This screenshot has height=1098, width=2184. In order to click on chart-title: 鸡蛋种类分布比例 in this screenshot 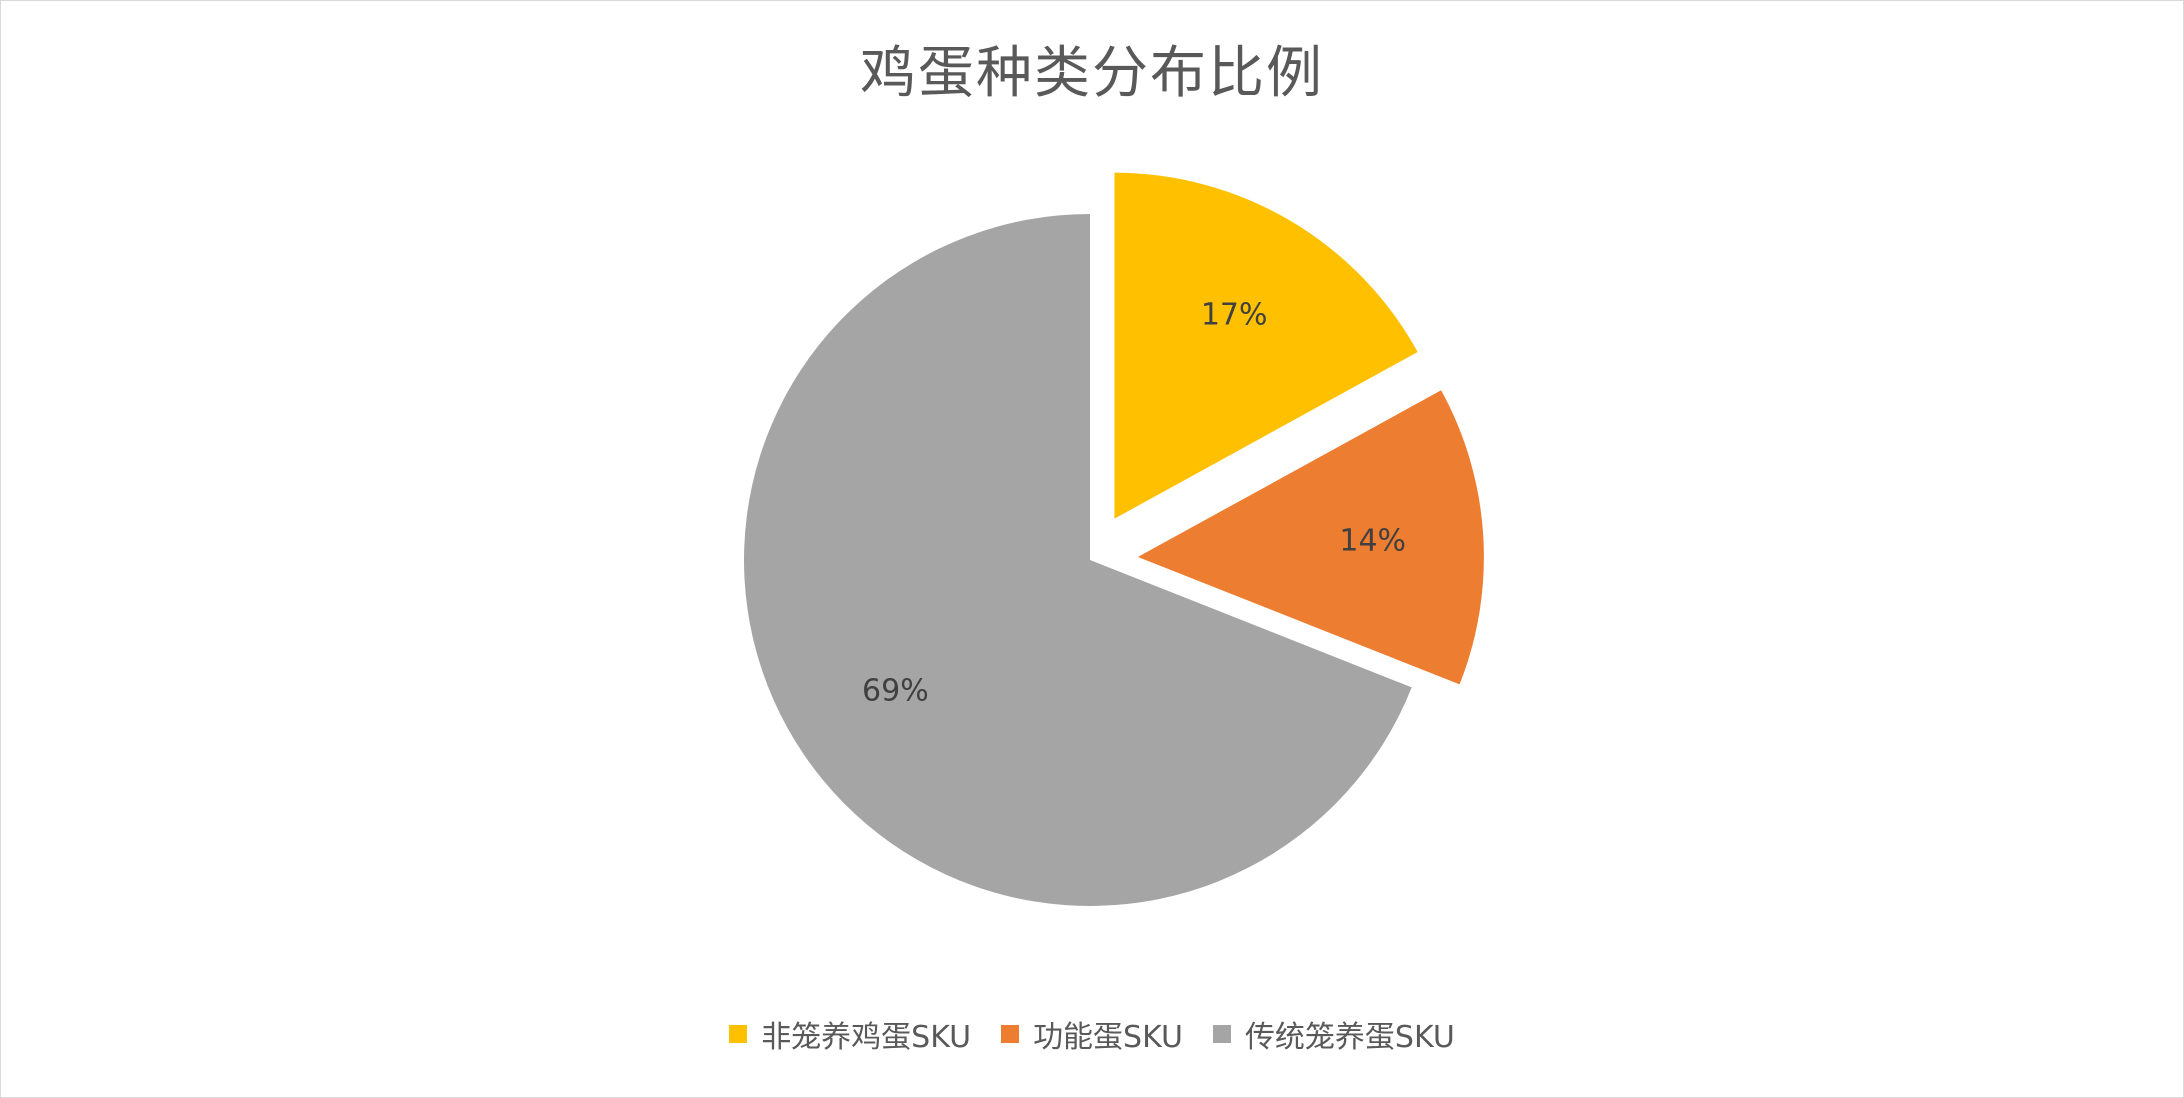, I will do `click(1092, 73)`.